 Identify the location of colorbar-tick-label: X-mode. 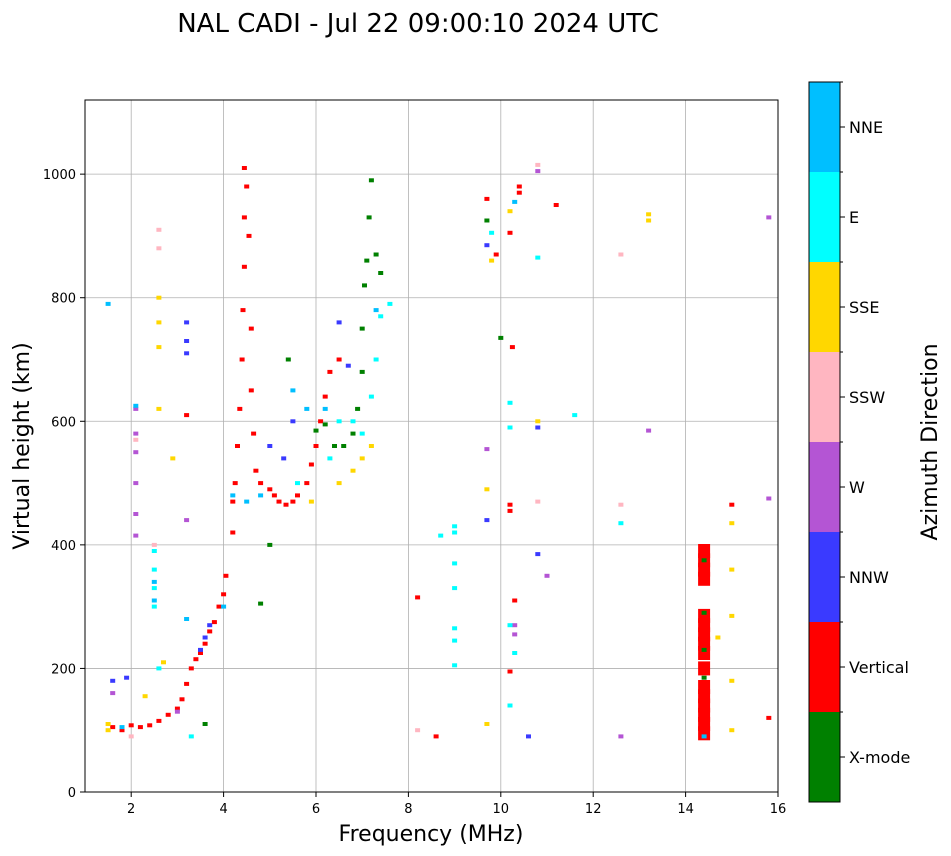
(879, 757).